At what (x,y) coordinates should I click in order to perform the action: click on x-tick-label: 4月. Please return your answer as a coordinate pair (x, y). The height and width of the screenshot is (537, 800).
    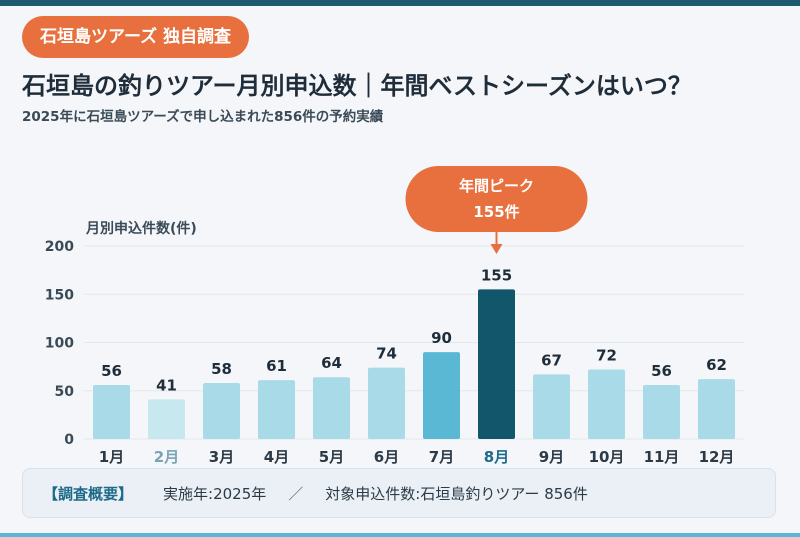
    Looking at the image, I should click on (276, 457).